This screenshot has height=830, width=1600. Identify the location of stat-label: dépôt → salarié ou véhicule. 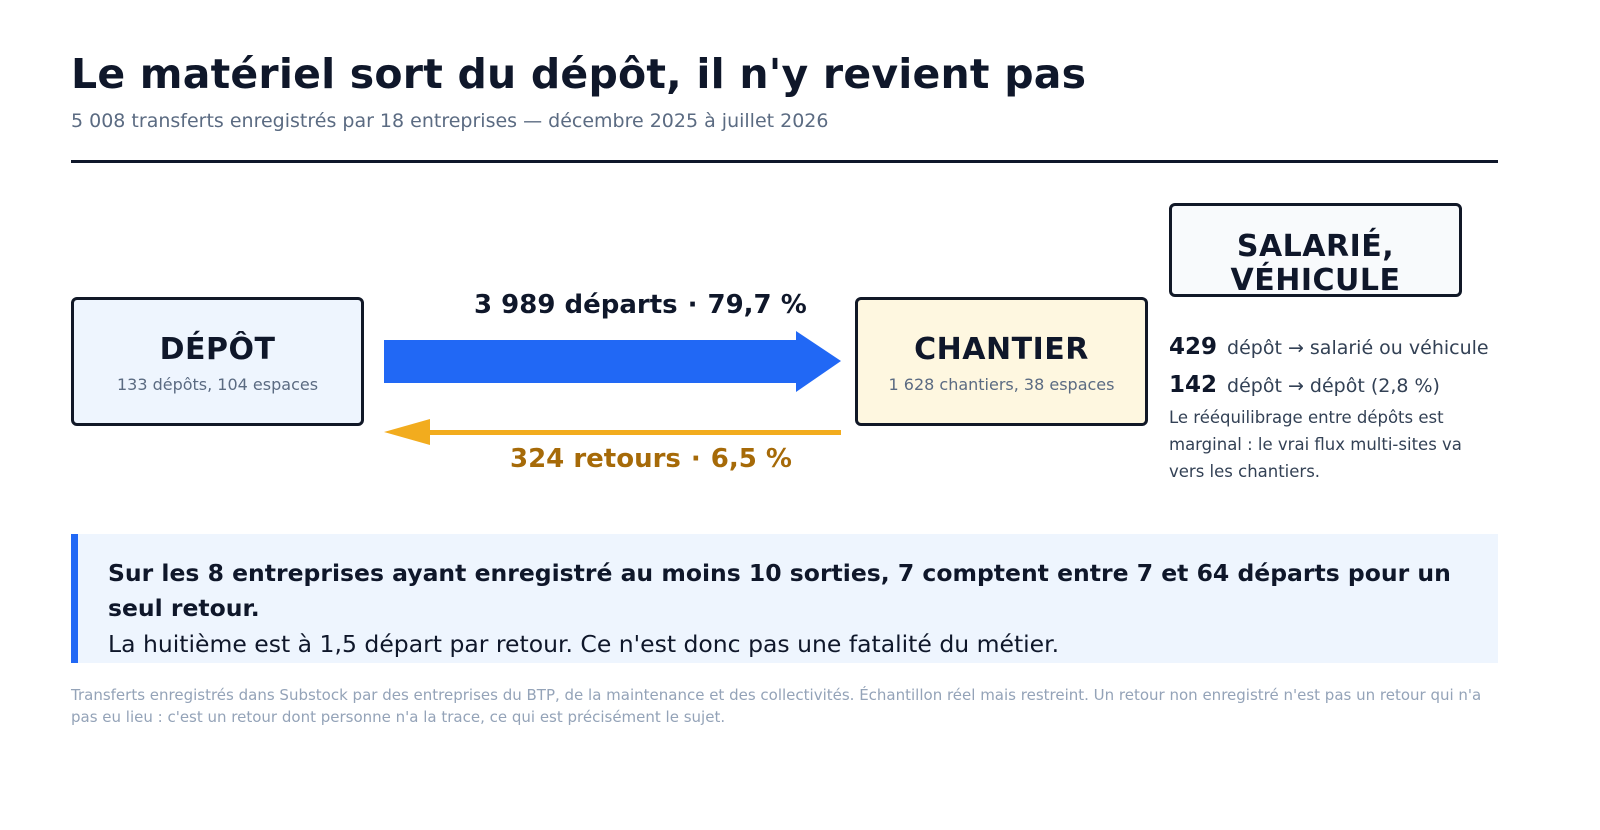
(1358, 348).